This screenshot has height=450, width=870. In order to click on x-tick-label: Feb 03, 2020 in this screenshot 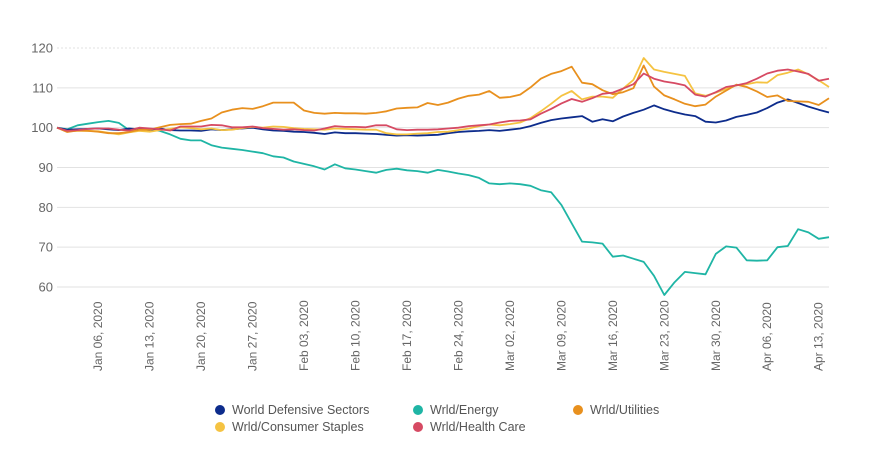, I will do `click(304, 335)`.